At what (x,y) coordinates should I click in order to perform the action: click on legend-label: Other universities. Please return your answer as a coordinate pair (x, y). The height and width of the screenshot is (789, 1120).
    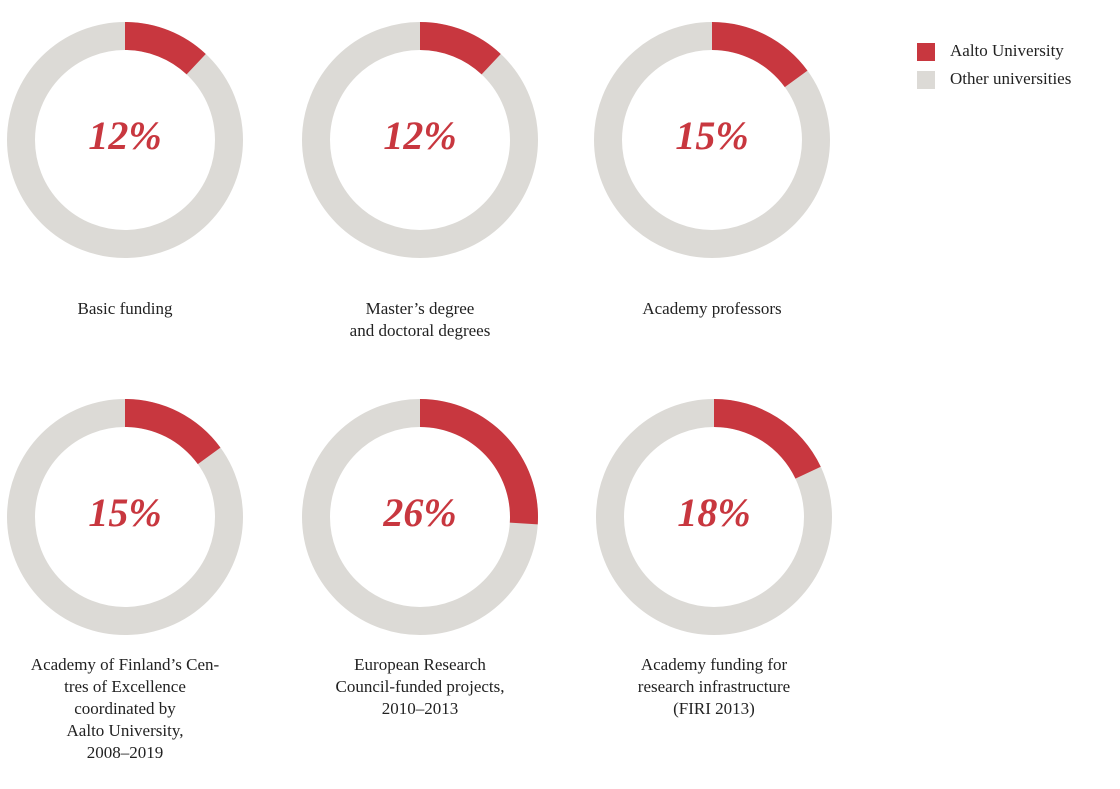
    Looking at the image, I should click on (1010, 78).